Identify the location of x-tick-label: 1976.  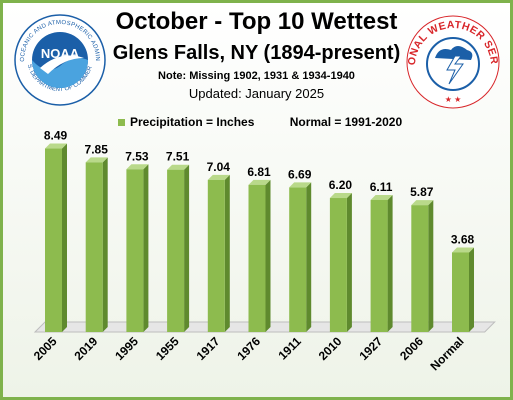
(248, 348).